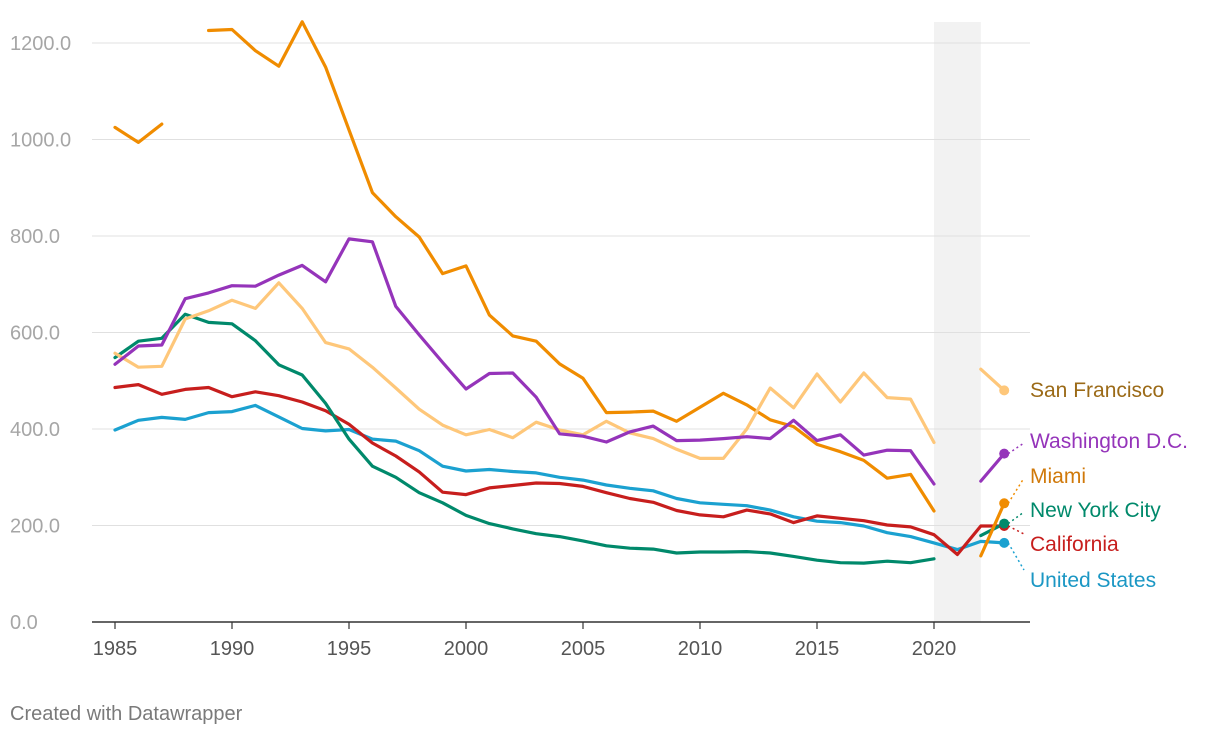 The width and height of the screenshot is (1220, 738). I want to click on credit-text: Created with Datawrapper, so click(126, 714).